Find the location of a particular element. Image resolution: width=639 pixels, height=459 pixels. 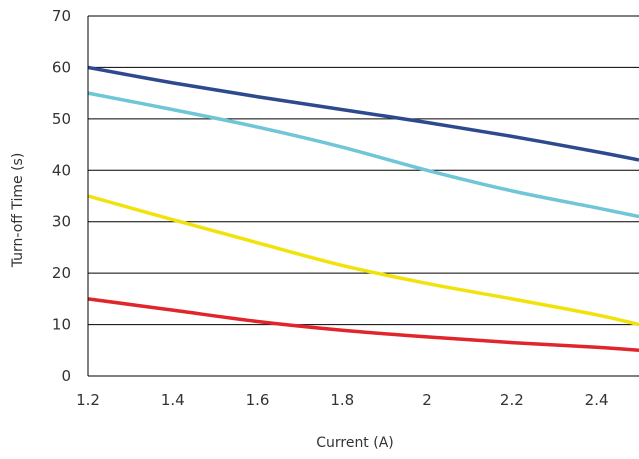

x-tick-labels: 1.2 1.4 1.6 1.8 2 2.2 2.4 is located at coordinates (342, 400).